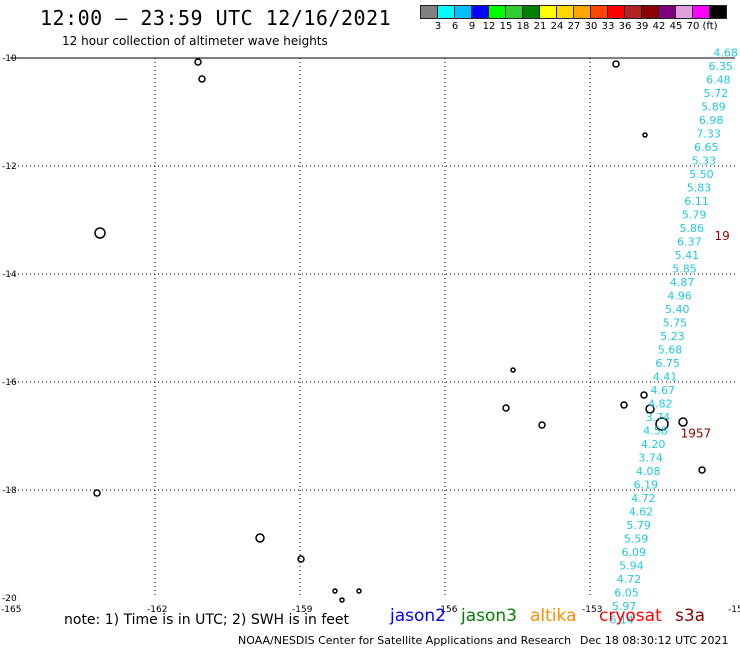 Image resolution: width=740 pixels, height=650 pixels. I want to click on swh-value-label: 6.48, so click(718, 80).